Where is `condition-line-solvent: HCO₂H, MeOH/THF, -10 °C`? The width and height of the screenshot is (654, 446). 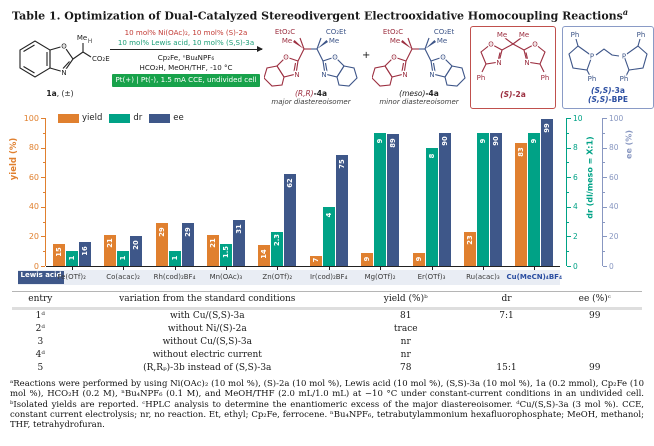
condition-line-solvent: HCO₂H, MeOH/THF, -10 °C is located at coordinates (186, 67).